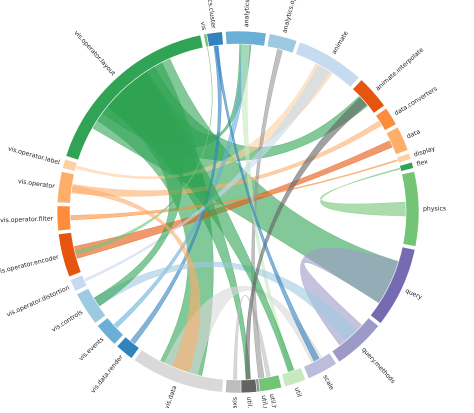  I want to click on group-label: animate, so click(340, 43).